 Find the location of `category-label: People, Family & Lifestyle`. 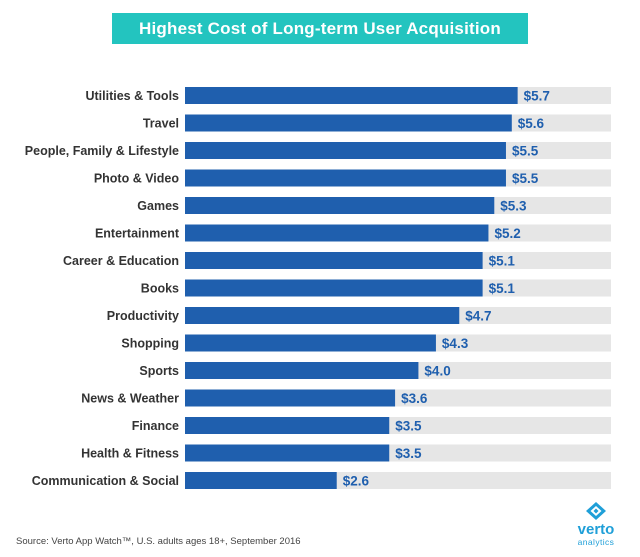

category-label: People, Family & Lifestyle is located at coordinates (102, 151).